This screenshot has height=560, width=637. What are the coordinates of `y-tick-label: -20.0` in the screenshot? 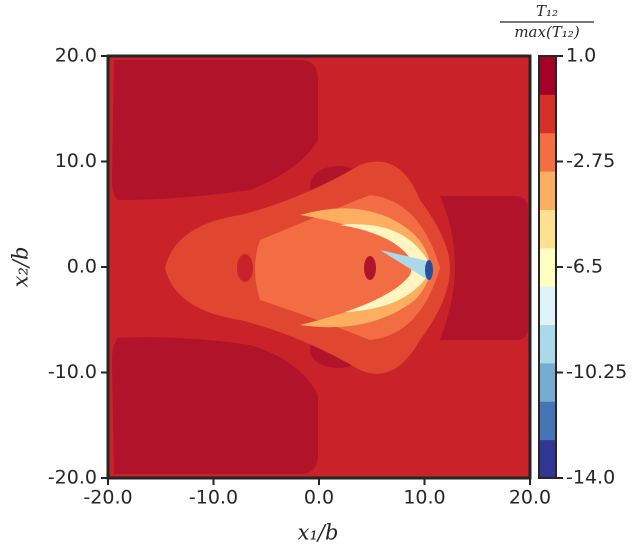 It's located at (72, 478).